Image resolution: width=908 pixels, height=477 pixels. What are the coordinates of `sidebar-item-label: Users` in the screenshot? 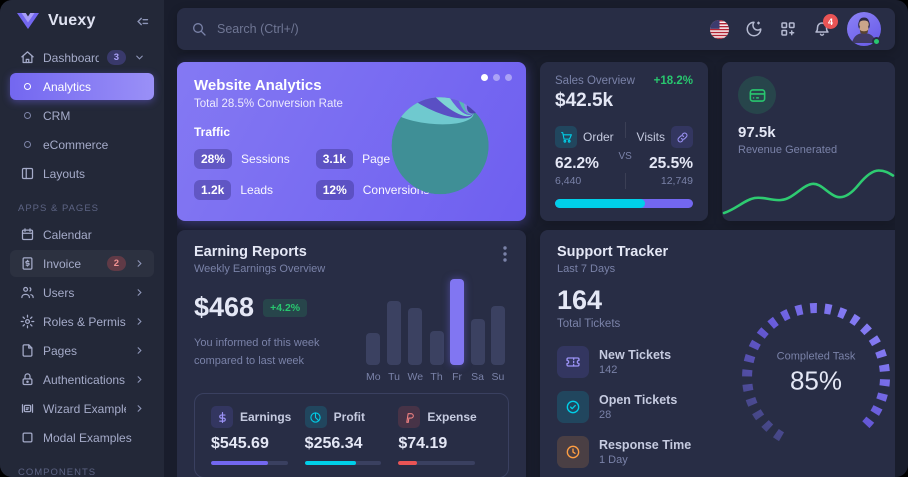 It's located at (59, 292).